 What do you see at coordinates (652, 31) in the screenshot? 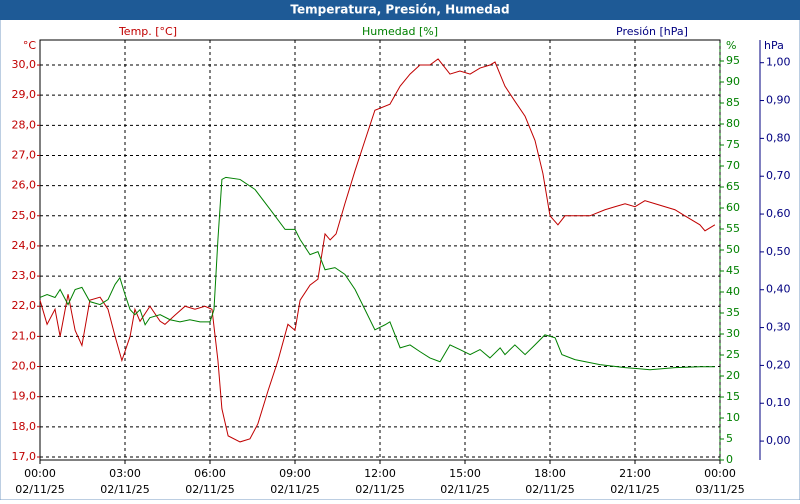
I see `y3-label: Presión [hPa]` at bounding box center [652, 31].